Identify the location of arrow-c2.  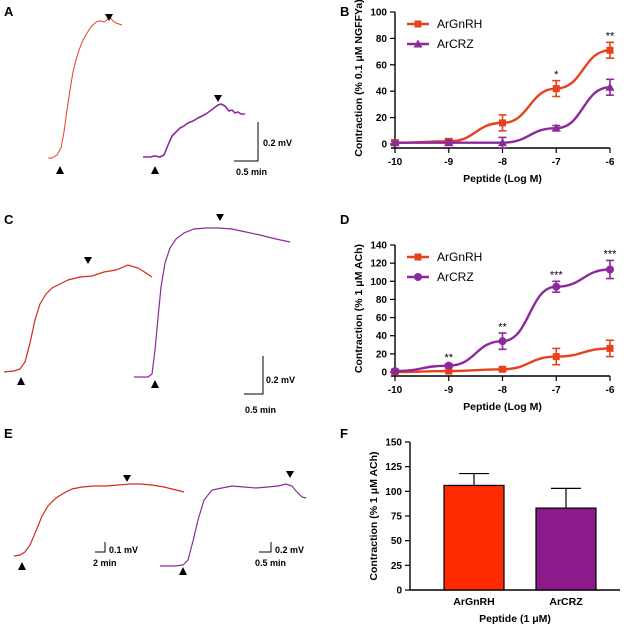
(88, 260).